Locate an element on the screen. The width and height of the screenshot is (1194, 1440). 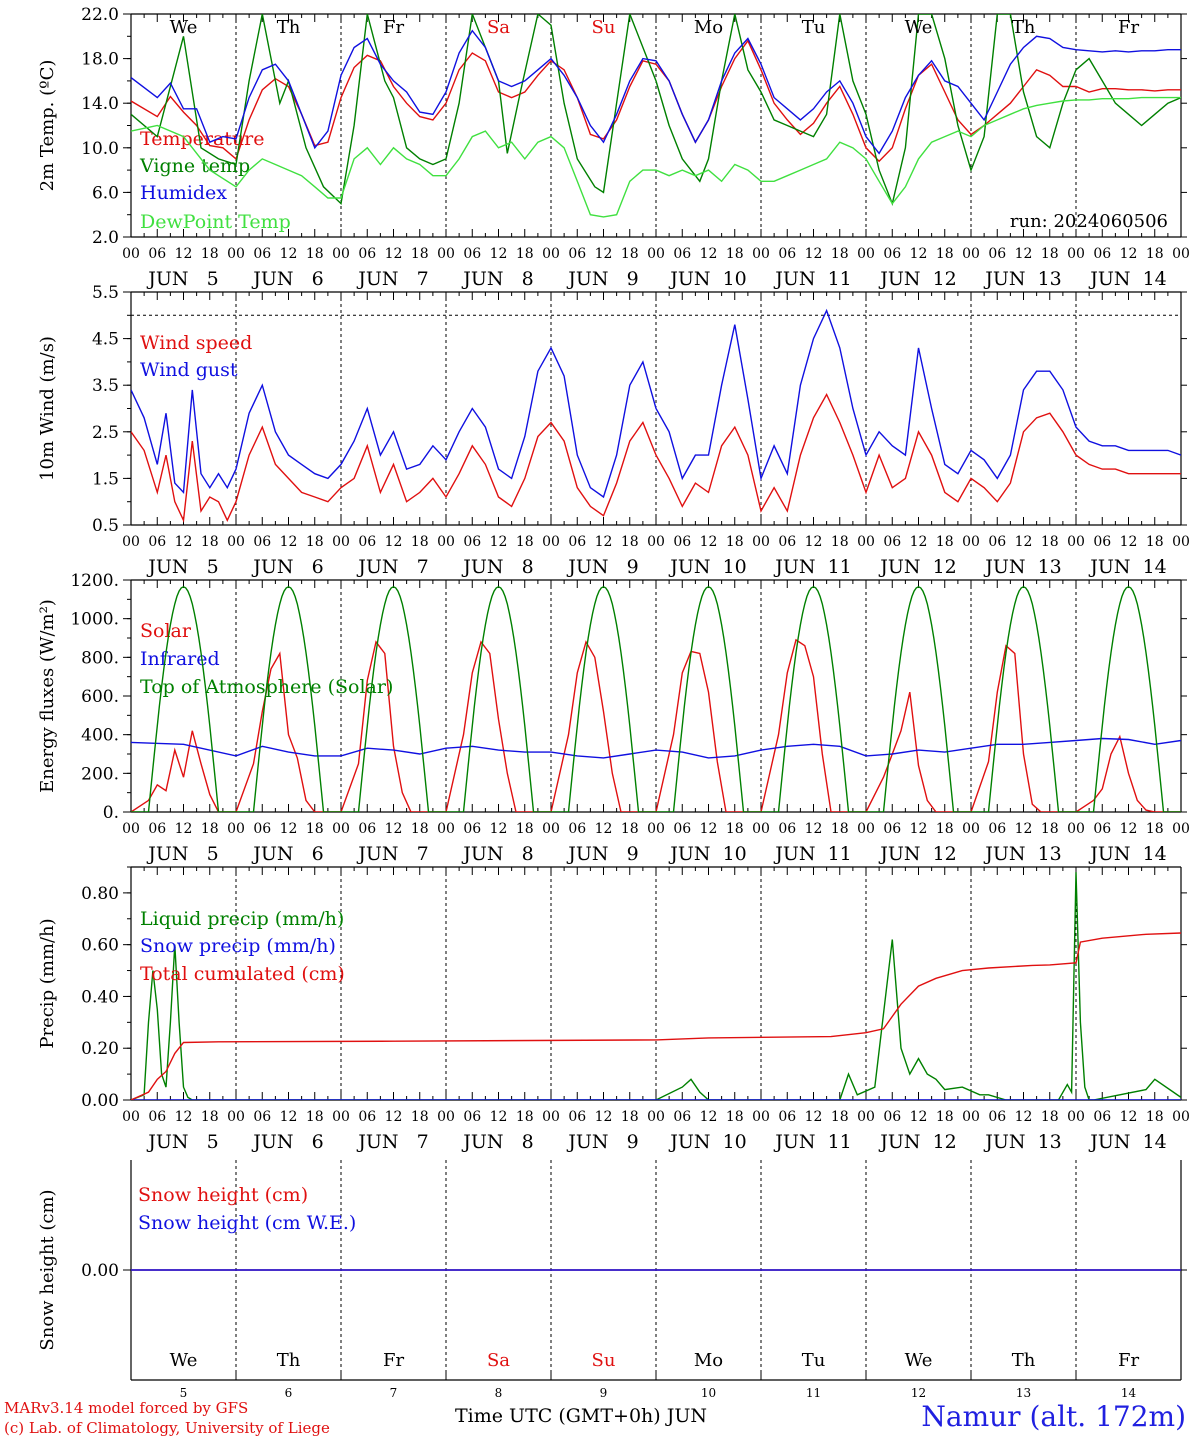
date-label: JUN 5 is located at coordinates (182, 567).